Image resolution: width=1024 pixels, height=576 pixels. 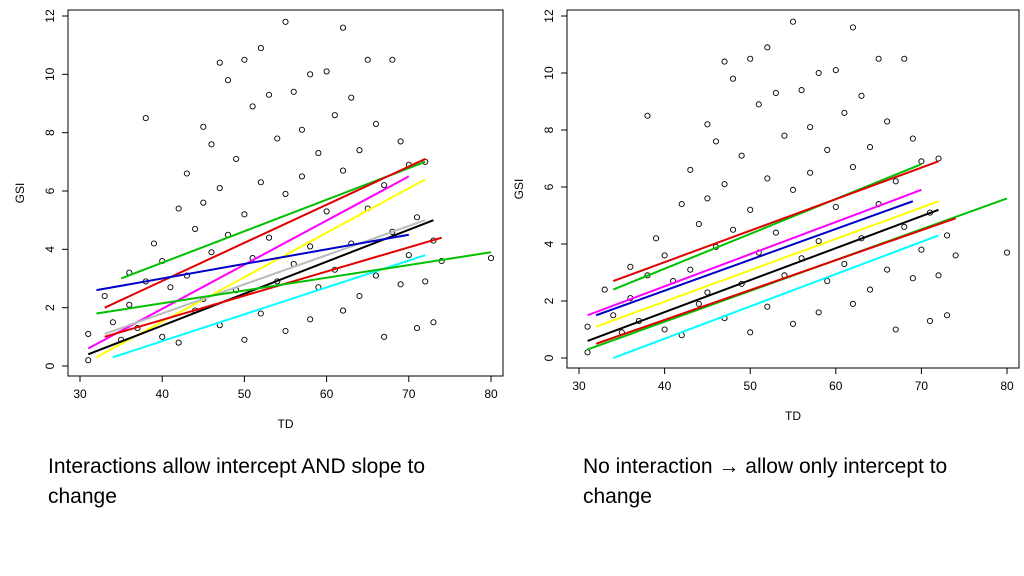 What do you see at coordinates (922, 386) in the screenshot?
I see `chart1-x-tick-label-4: 70` at bounding box center [922, 386].